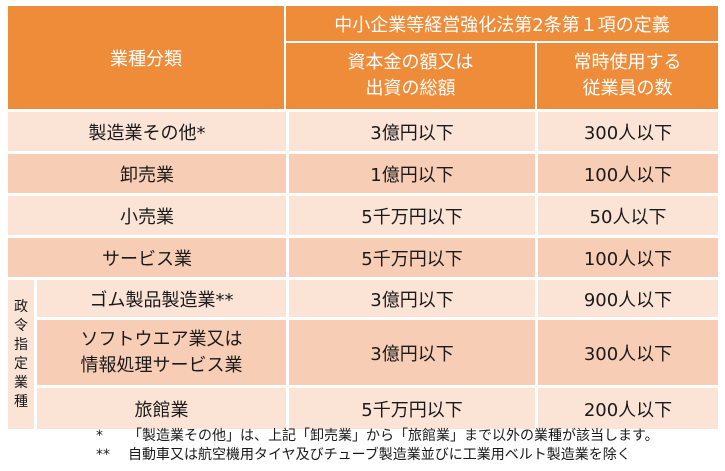 This screenshot has width=725, height=471. I want to click on row-category: 小売業, so click(147, 214).